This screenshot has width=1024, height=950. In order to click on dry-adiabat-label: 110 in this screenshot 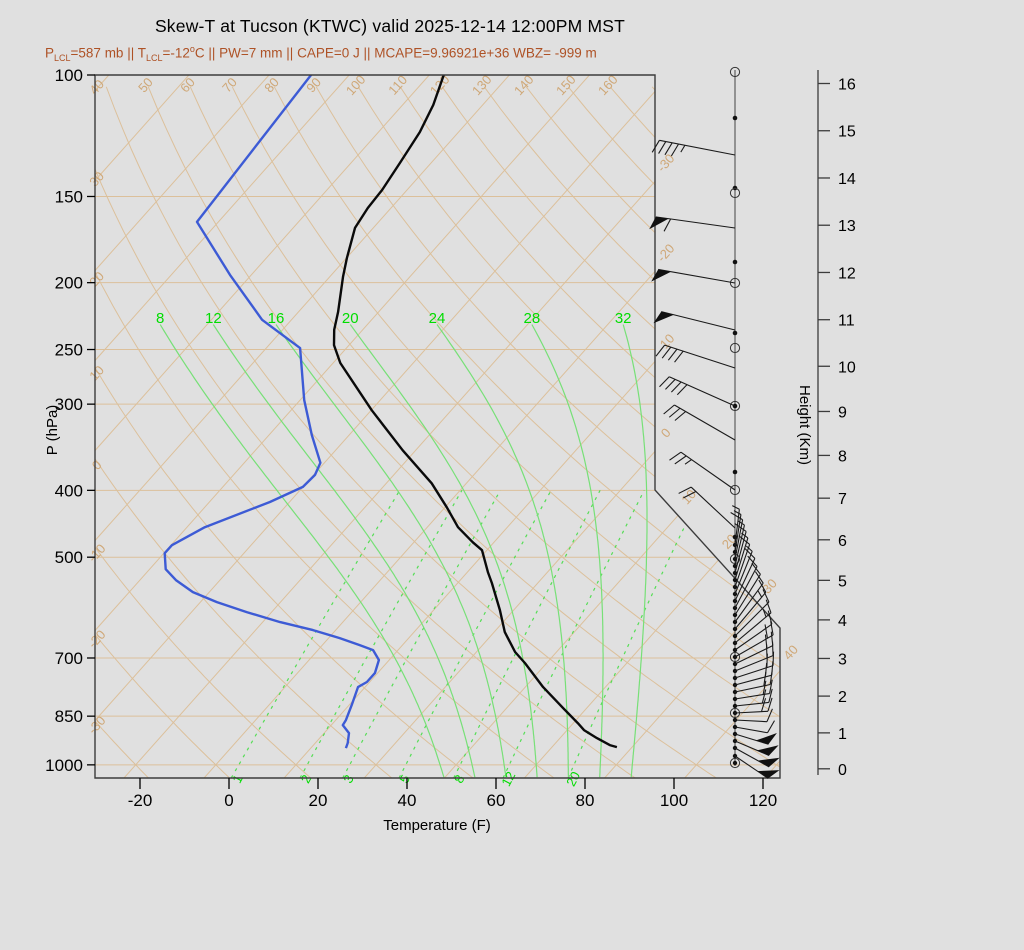, I will do `click(397, 84)`.